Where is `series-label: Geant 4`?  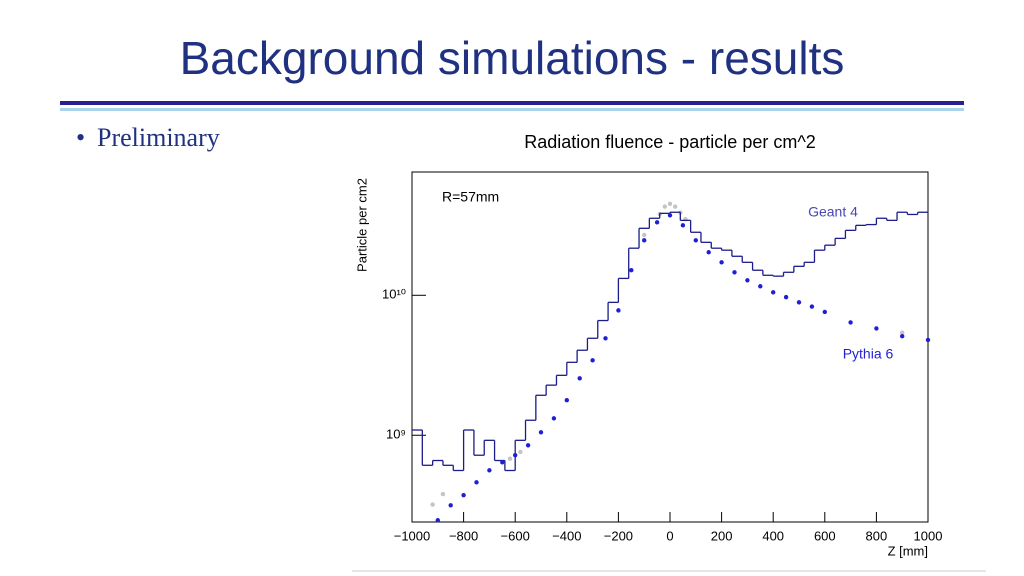 series-label: Geant 4 is located at coordinates (833, 212).